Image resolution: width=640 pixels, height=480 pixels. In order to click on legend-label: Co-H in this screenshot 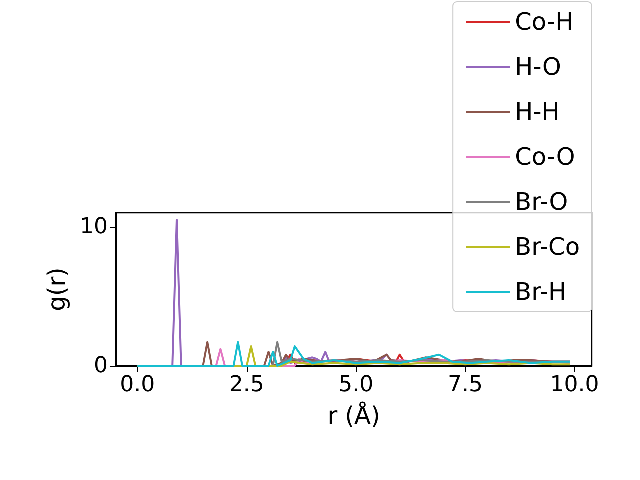, I will do `click(544, 22)`.